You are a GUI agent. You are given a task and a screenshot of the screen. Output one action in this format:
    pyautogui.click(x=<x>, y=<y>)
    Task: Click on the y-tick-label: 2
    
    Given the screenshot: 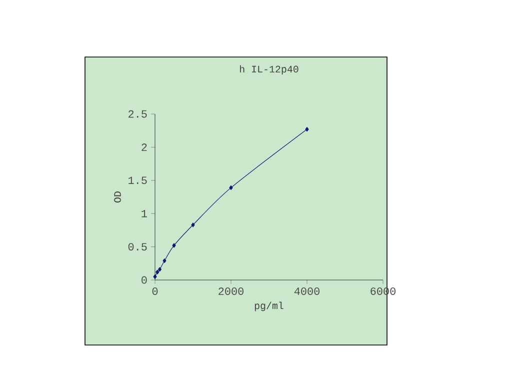 What is the action you would take?
    pyautogui.click(x=144, y=147)
    